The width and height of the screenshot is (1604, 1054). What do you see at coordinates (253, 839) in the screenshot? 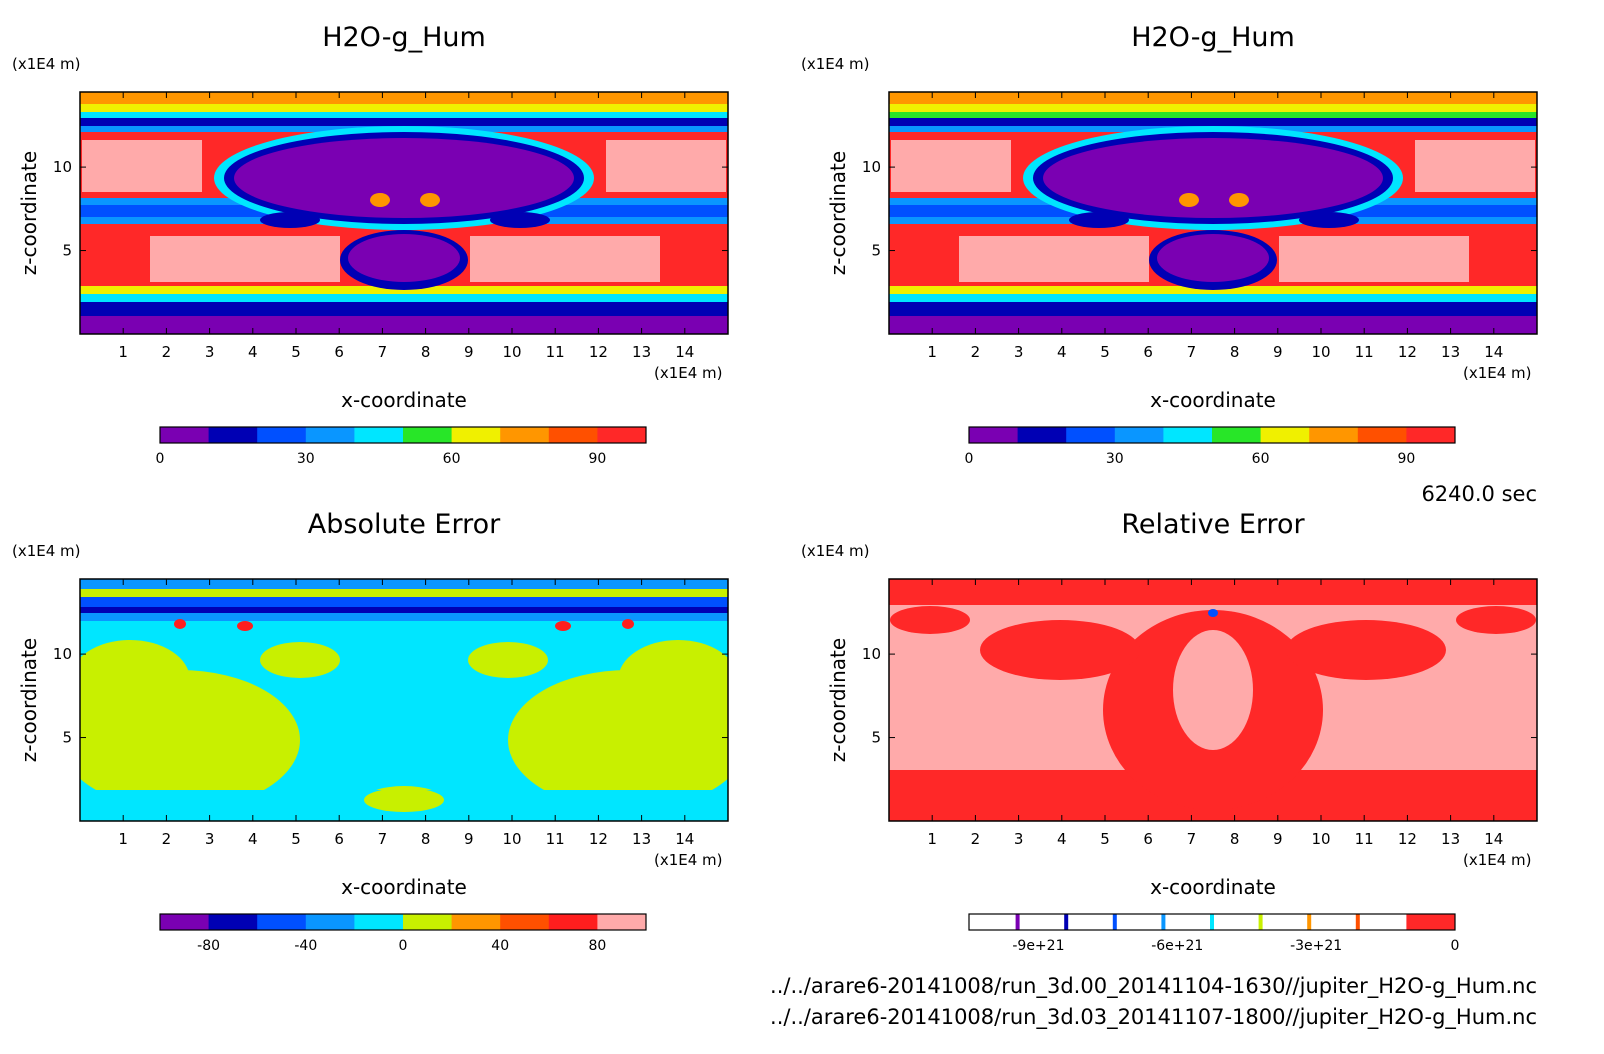
I see `x-tick-label: 4` at bounding box center [253, 839].